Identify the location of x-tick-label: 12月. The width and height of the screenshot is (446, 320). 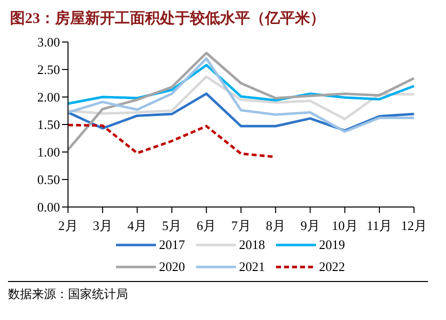
(414, 226).